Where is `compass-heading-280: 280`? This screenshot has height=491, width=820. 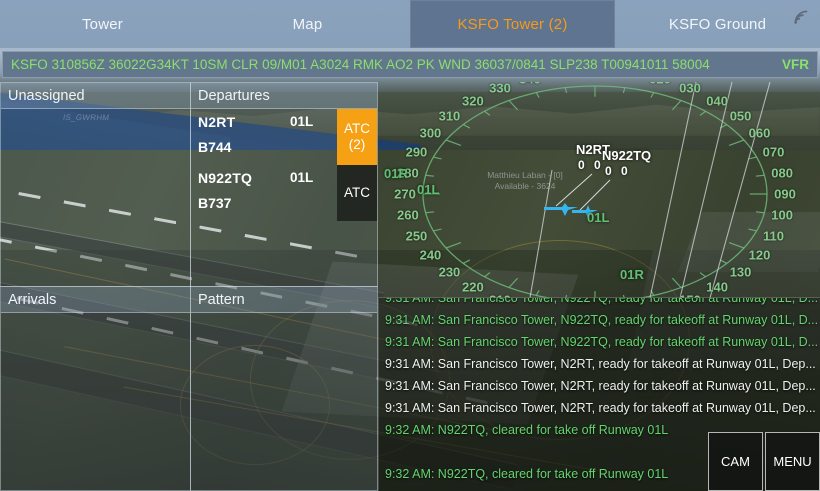 compass-heading-280: 280 is located at coordinates (408, 173).